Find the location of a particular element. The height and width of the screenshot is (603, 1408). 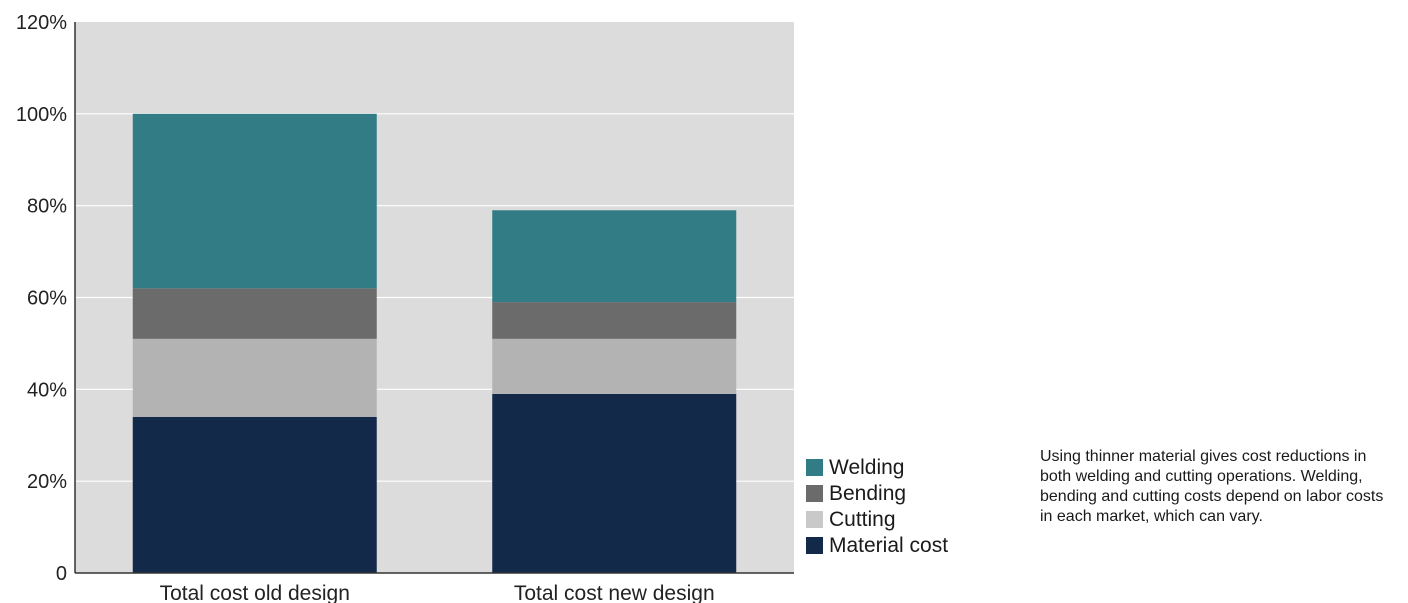

y-tick-label: 60% is located at coordinates (47, 299).